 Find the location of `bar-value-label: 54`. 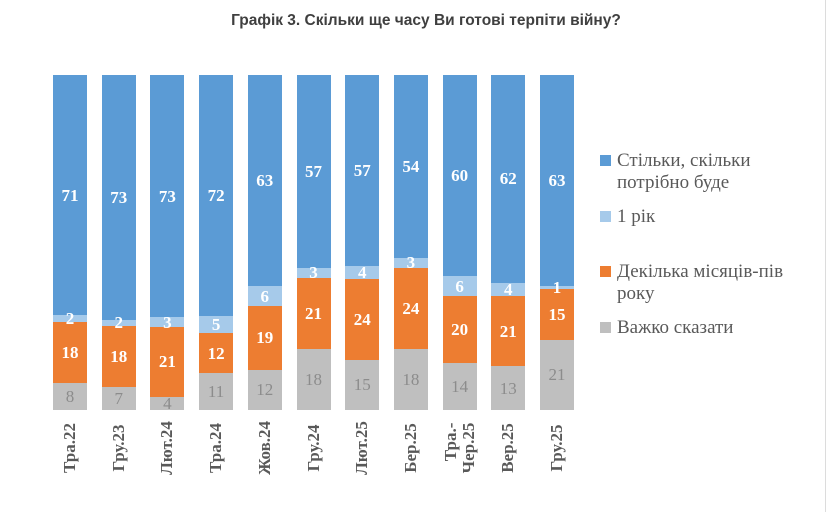

bar-value-label: 54 is located at coordinates (411, 166).